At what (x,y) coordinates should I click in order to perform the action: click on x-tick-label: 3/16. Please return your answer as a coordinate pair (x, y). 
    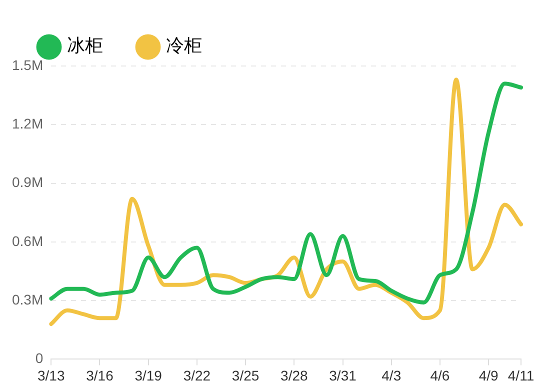
    Looking at the image, I should click on (100, 375).